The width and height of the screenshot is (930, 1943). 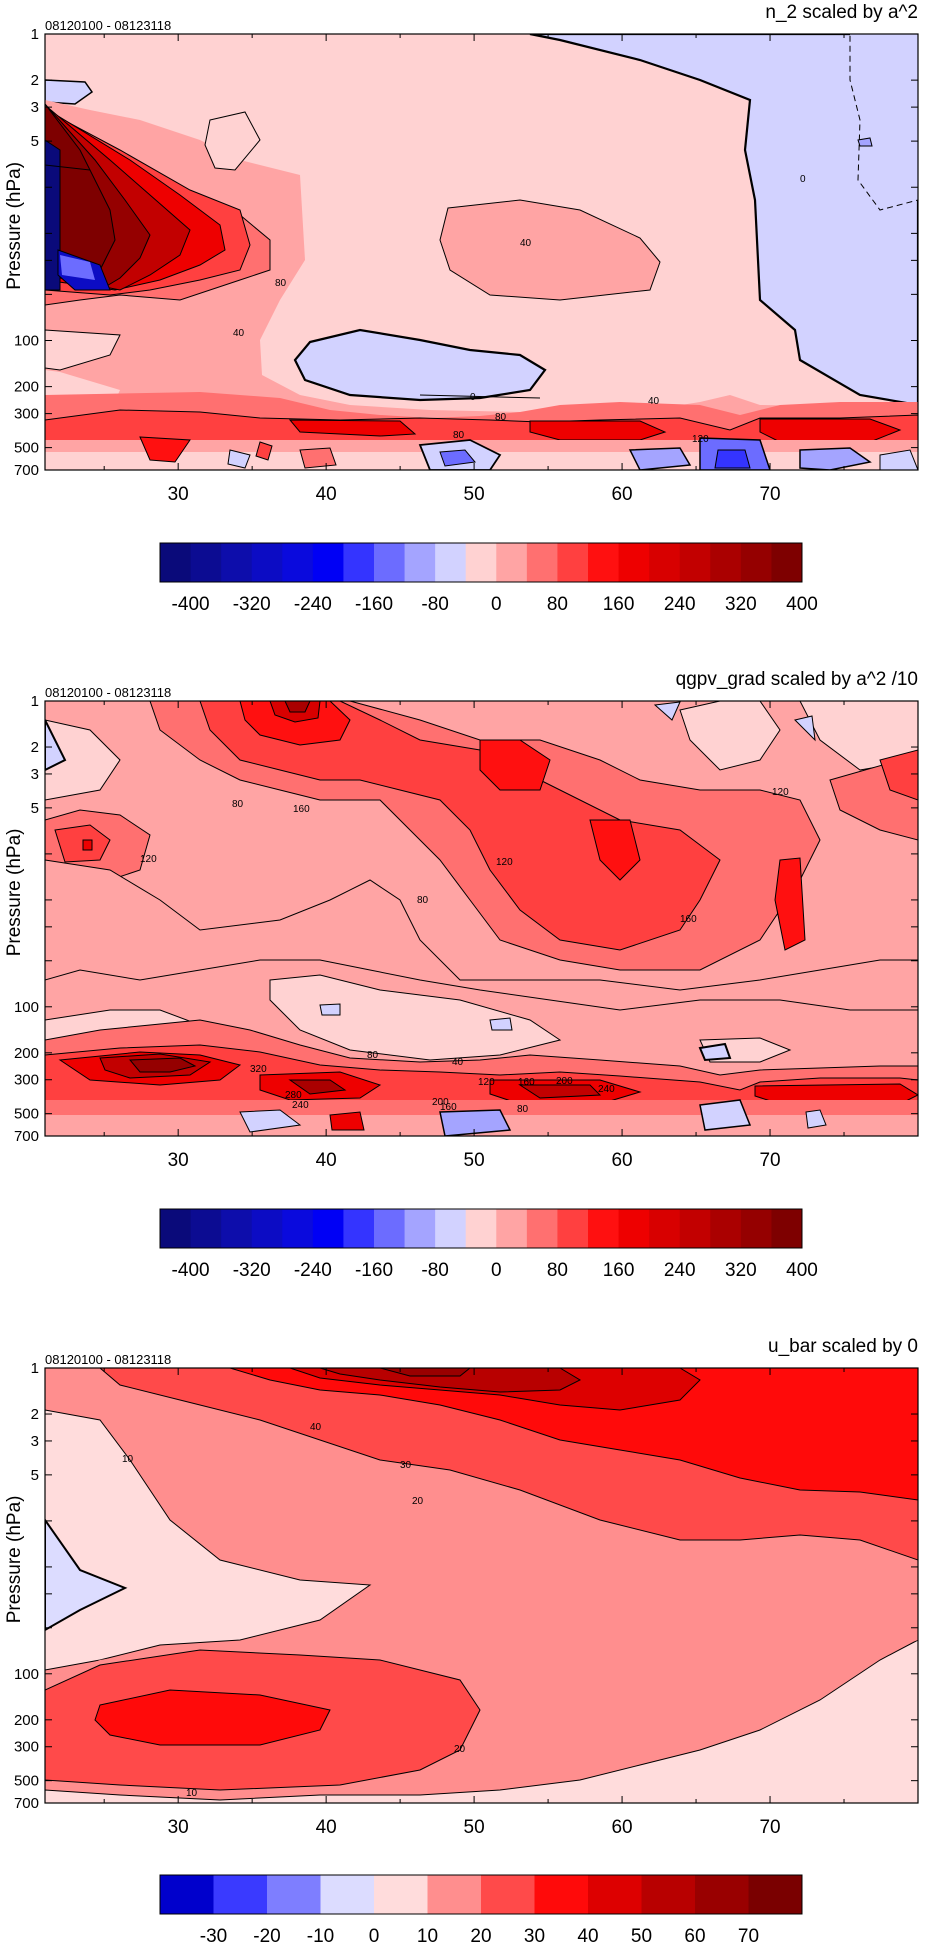 What do you see at coordinates (374, 604) in the screenshot?
I see `colorbar-label: -160` at bounding box center [374, 604].